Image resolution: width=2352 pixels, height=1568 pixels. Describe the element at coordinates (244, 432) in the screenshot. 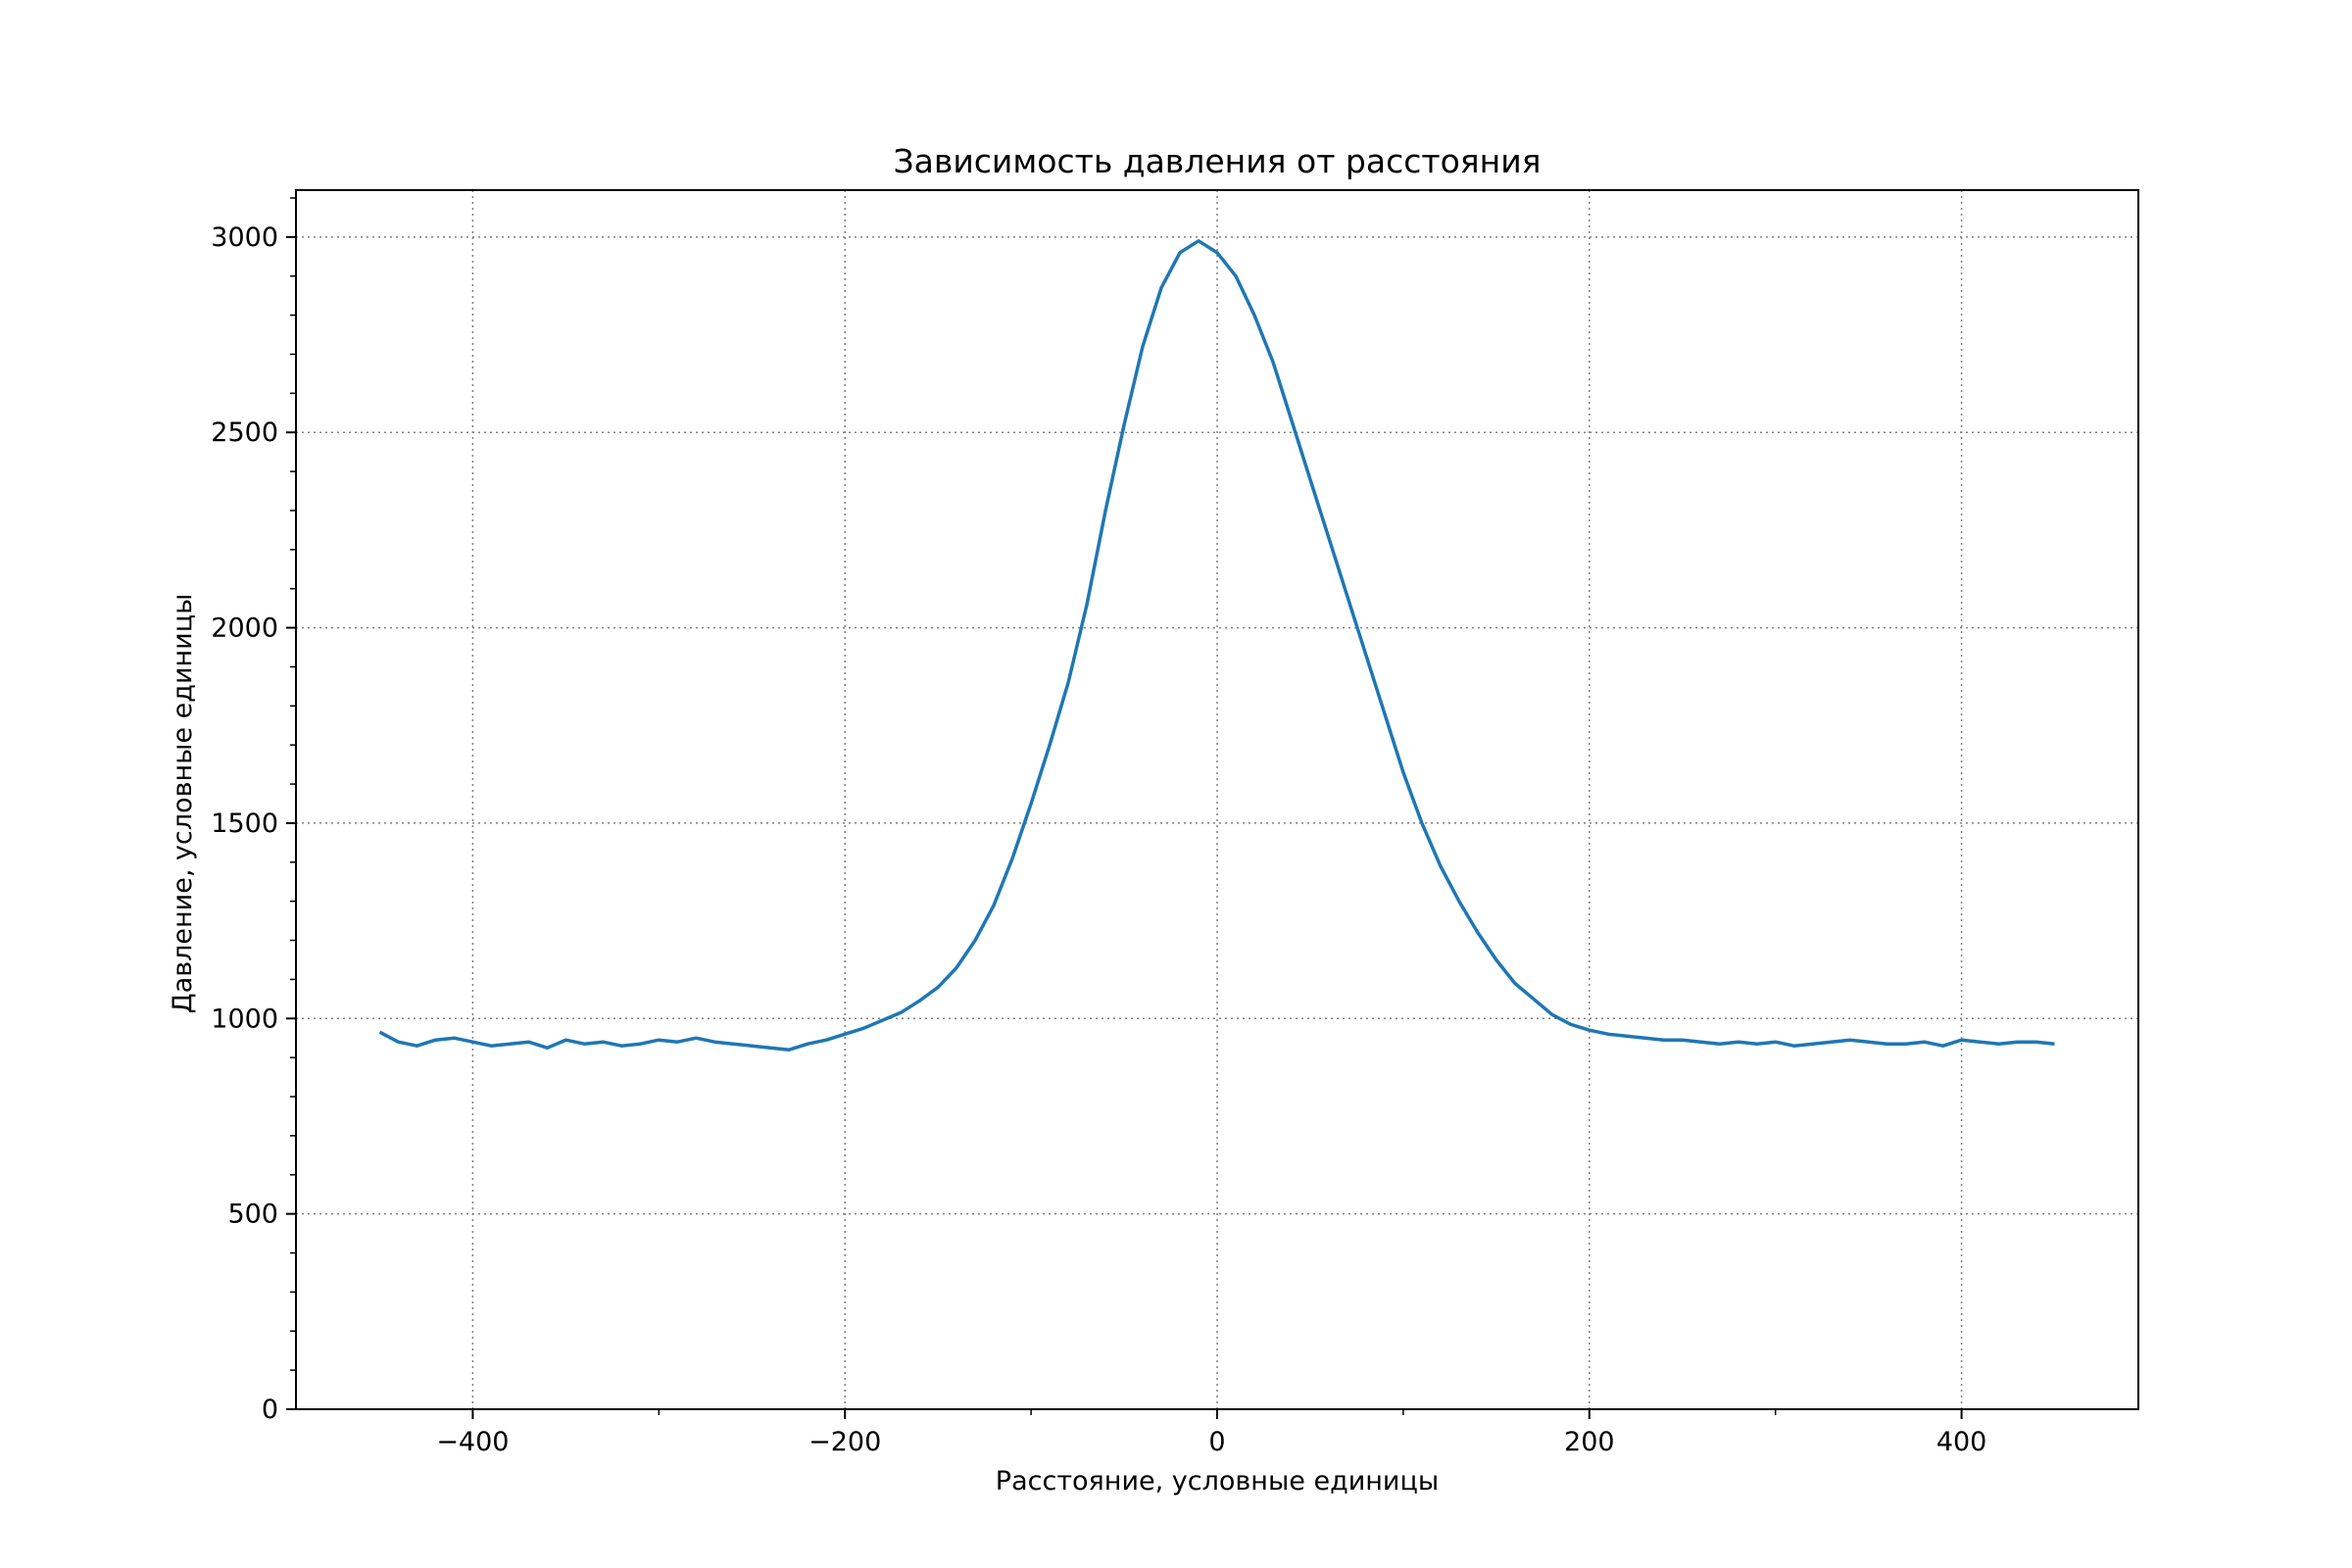

I see `y-tick-label: 2500` at that location.